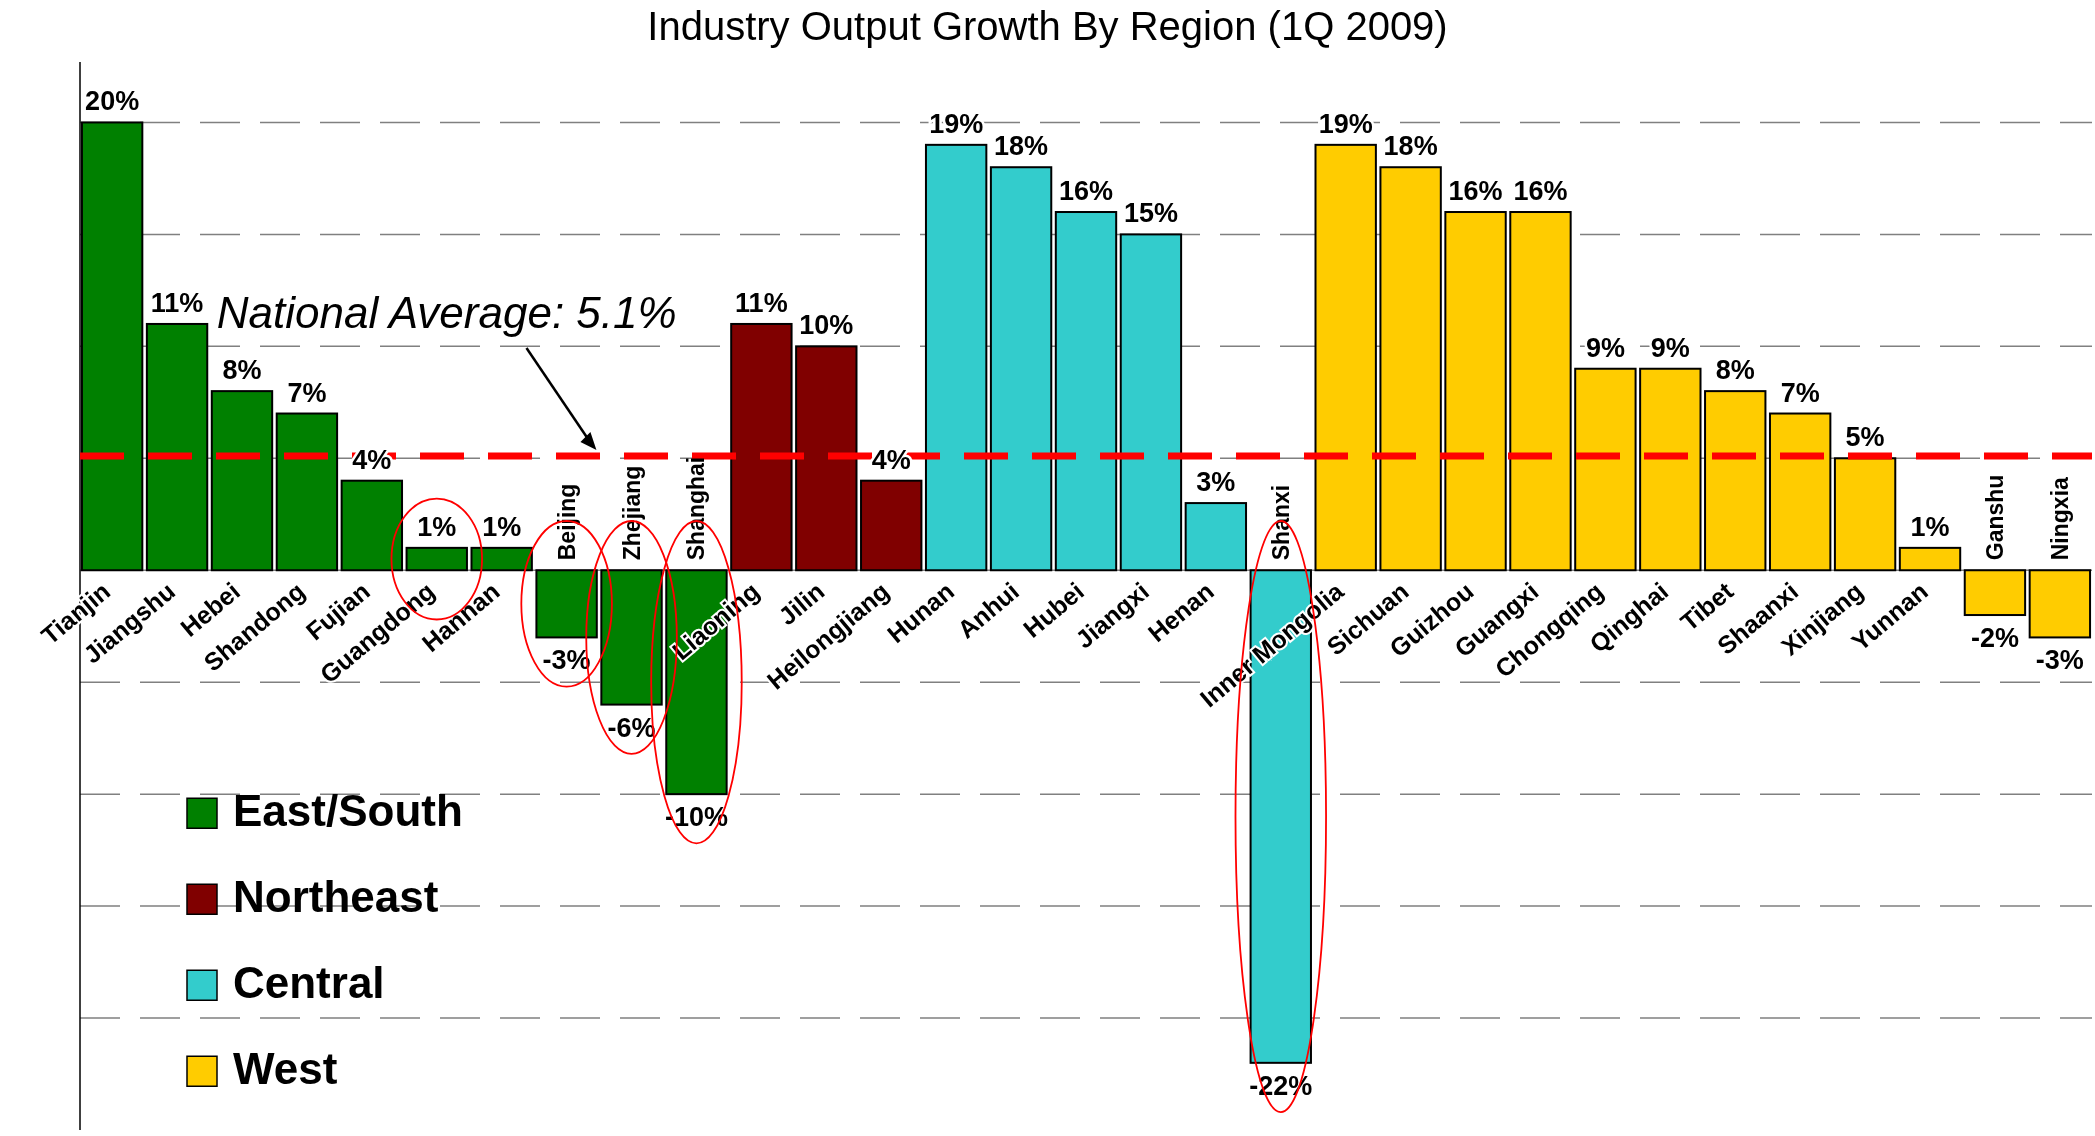 Image resolution: width=2095 pixels, height=1136 pixels. What do you see at coordinates (1994, 638) in the screenshot?
I see `data-label: -2%` at bounding box center [1994, 638].